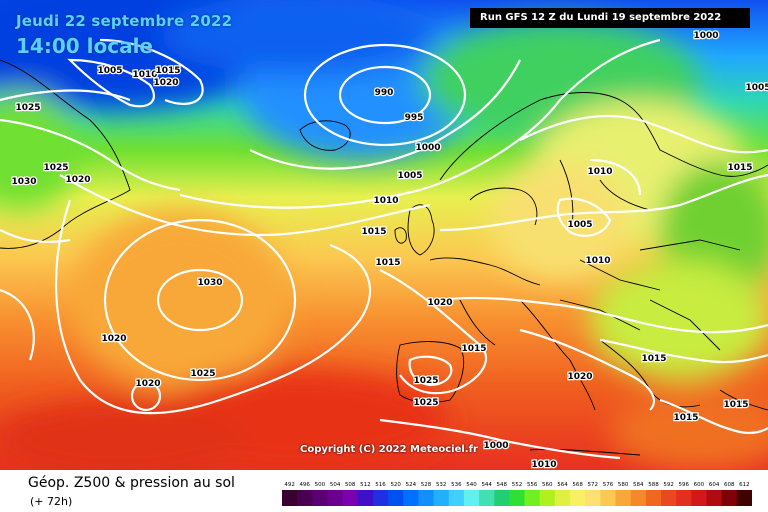 The width and height of the screenshot is (768, 512). Describe the element at coordinates (320, 485) in the screenshot. I see `scale-tick-label: 500` at that location.